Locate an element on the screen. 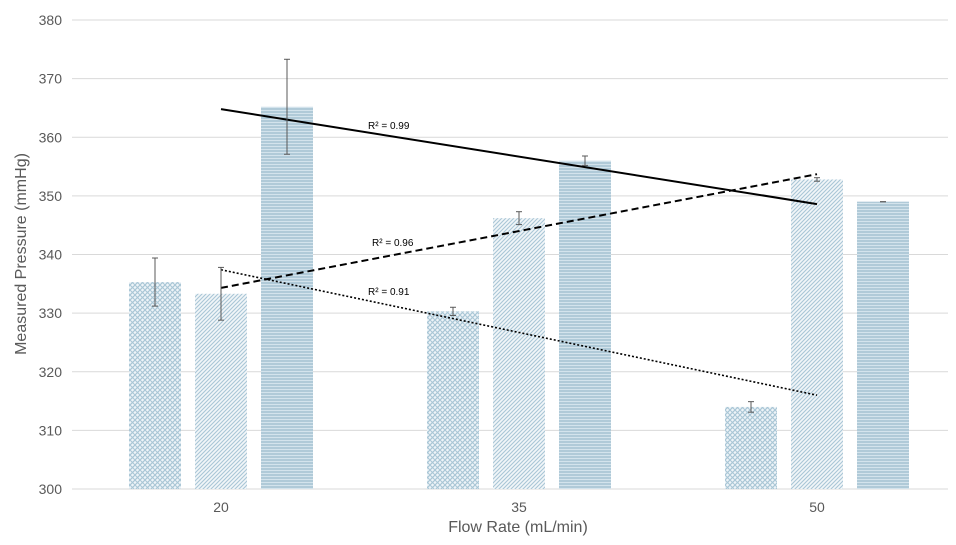 This screenshot has height=545, width=956. y-tick-label: 360 is located at coordinates (51, 137).